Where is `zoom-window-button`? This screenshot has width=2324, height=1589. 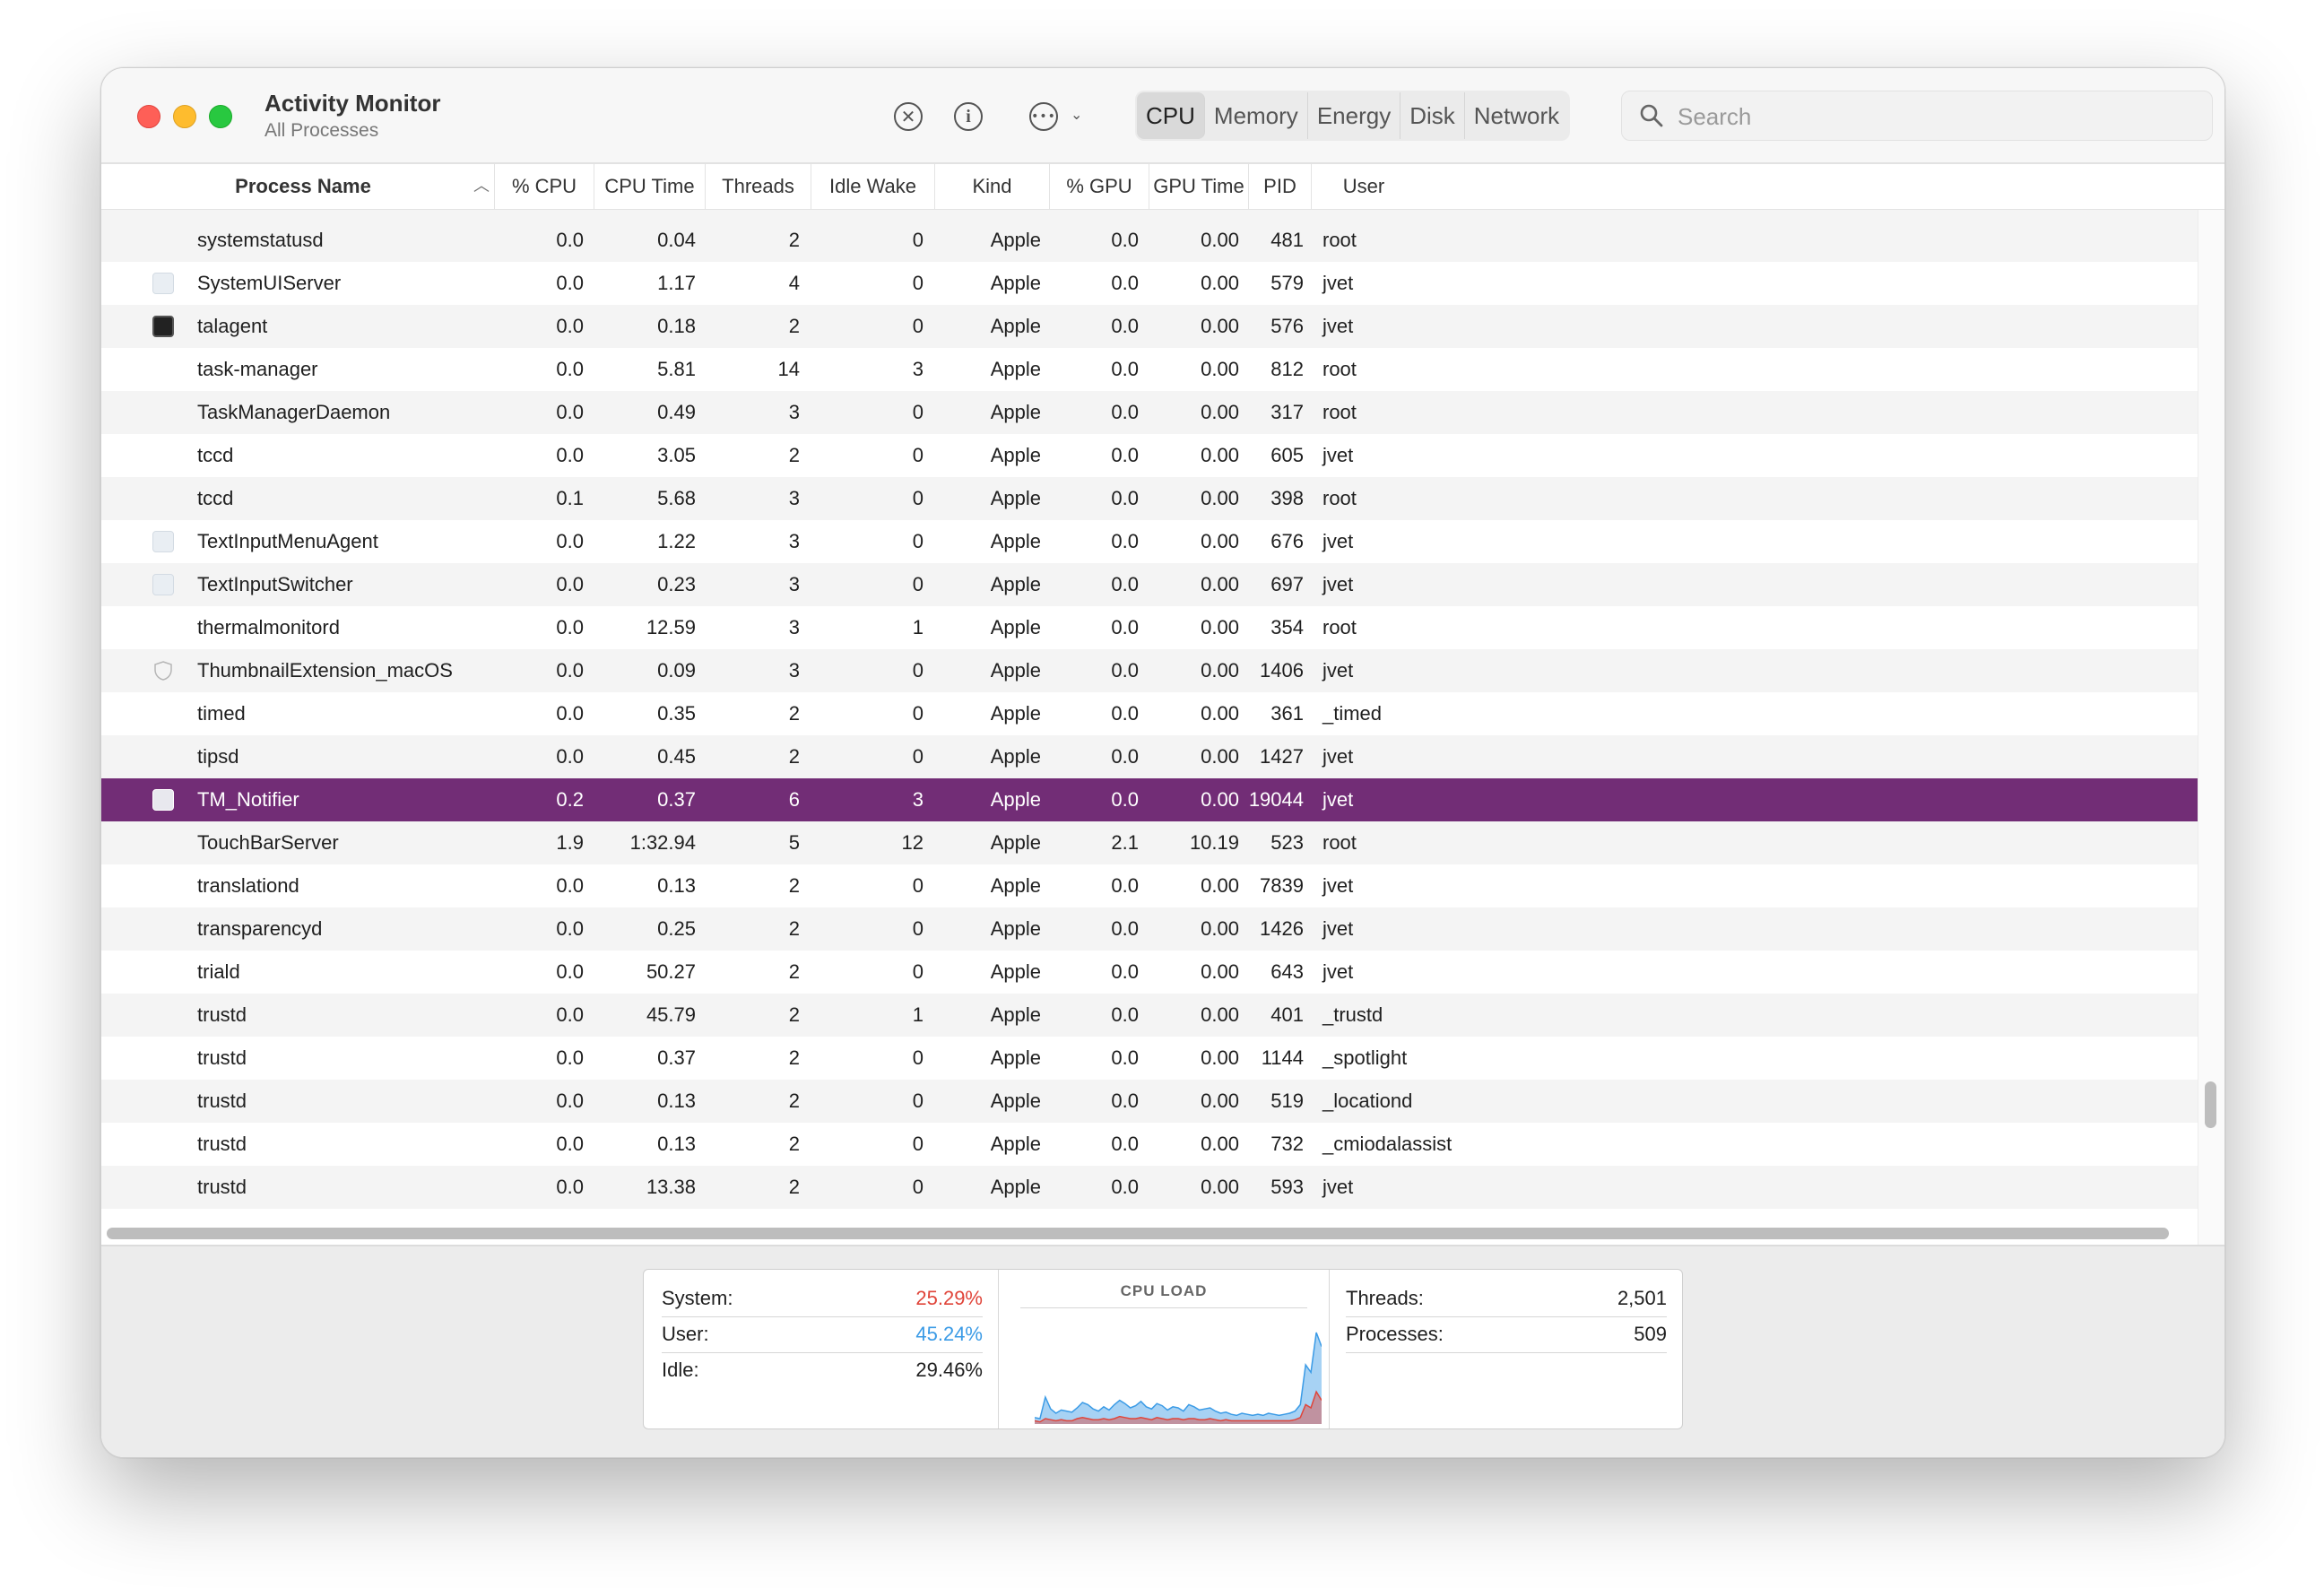 zoom-window-button is located at coordinates (220, 116).